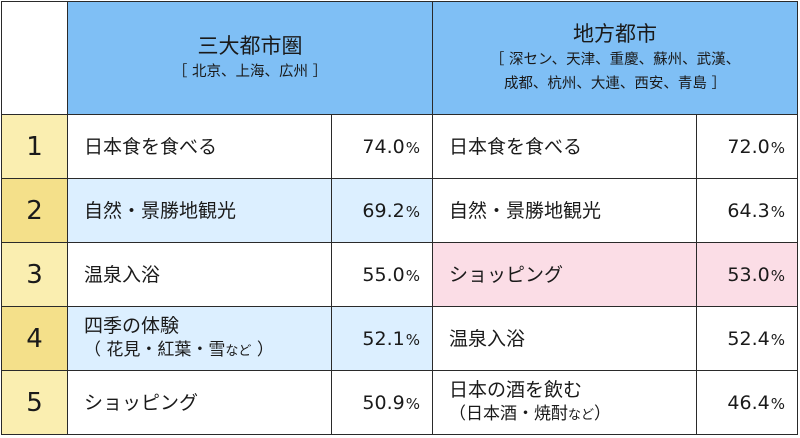 This screenshot has height=438, width=800. What do you see at coordinates (199, 402) in the screenshot?
I see `metro-item: ショッピング` at bounding box center [199, 402].